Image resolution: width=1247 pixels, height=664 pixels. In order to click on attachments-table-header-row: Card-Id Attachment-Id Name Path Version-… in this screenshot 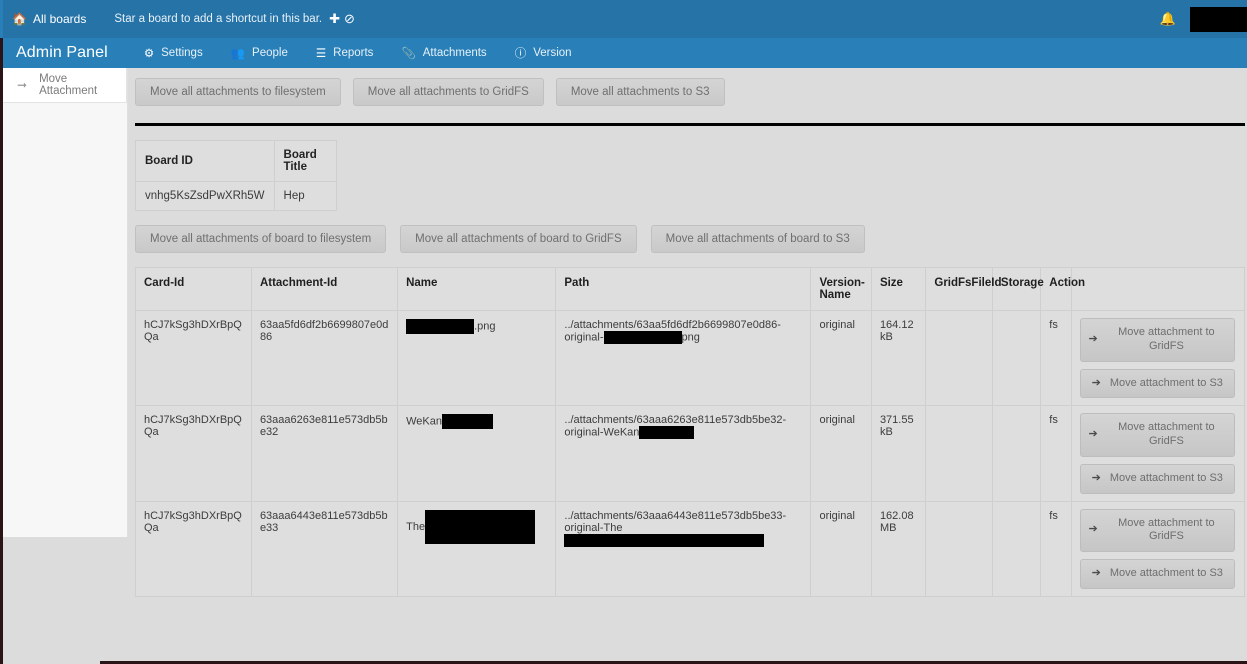, I will do `click(690, 289)`.